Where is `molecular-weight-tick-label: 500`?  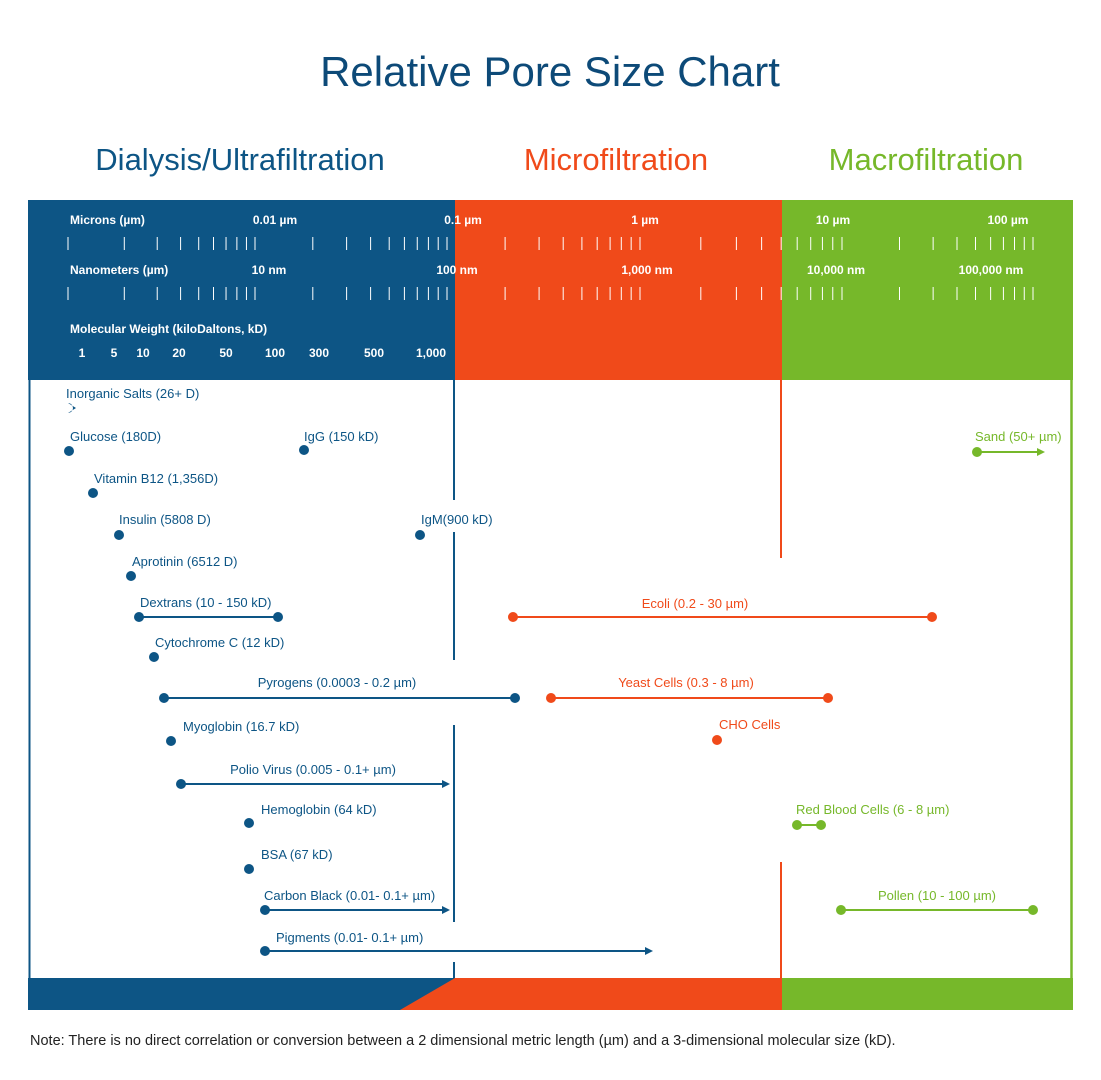 molecular-weight-tick-label: 500 is located at coordinates (374, 353).